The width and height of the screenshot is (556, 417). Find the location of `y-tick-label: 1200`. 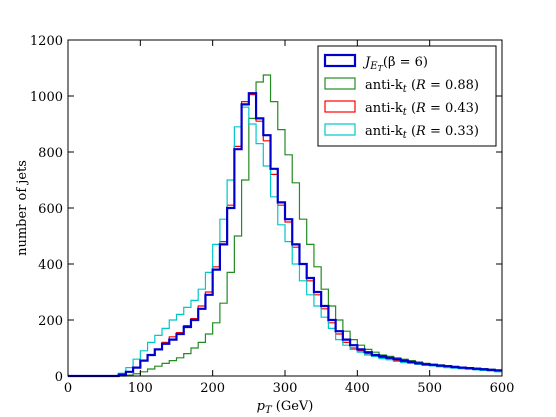

y-tick-label: 1200 is located at coordinates (46, 41).